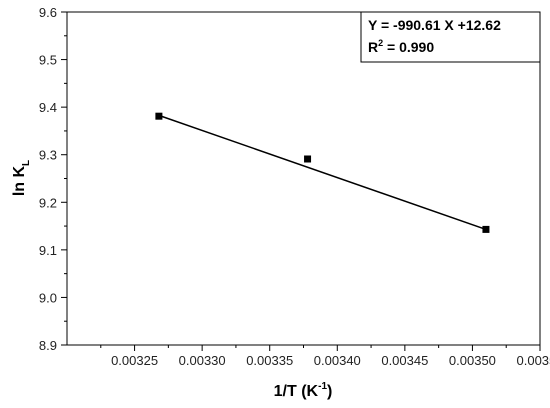 This screenshot has width=550, height=408. I want to click on equation-box-frame, so click(450, 37).